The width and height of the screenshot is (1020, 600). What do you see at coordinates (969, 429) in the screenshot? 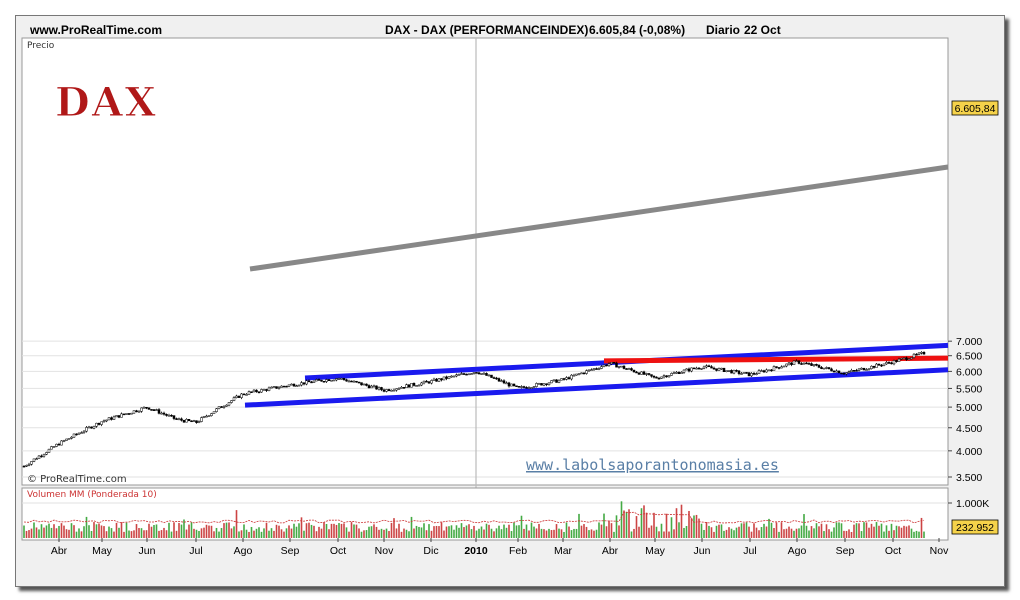
I see `y-tick-label: 4.500` at bounding box center [969, 429].